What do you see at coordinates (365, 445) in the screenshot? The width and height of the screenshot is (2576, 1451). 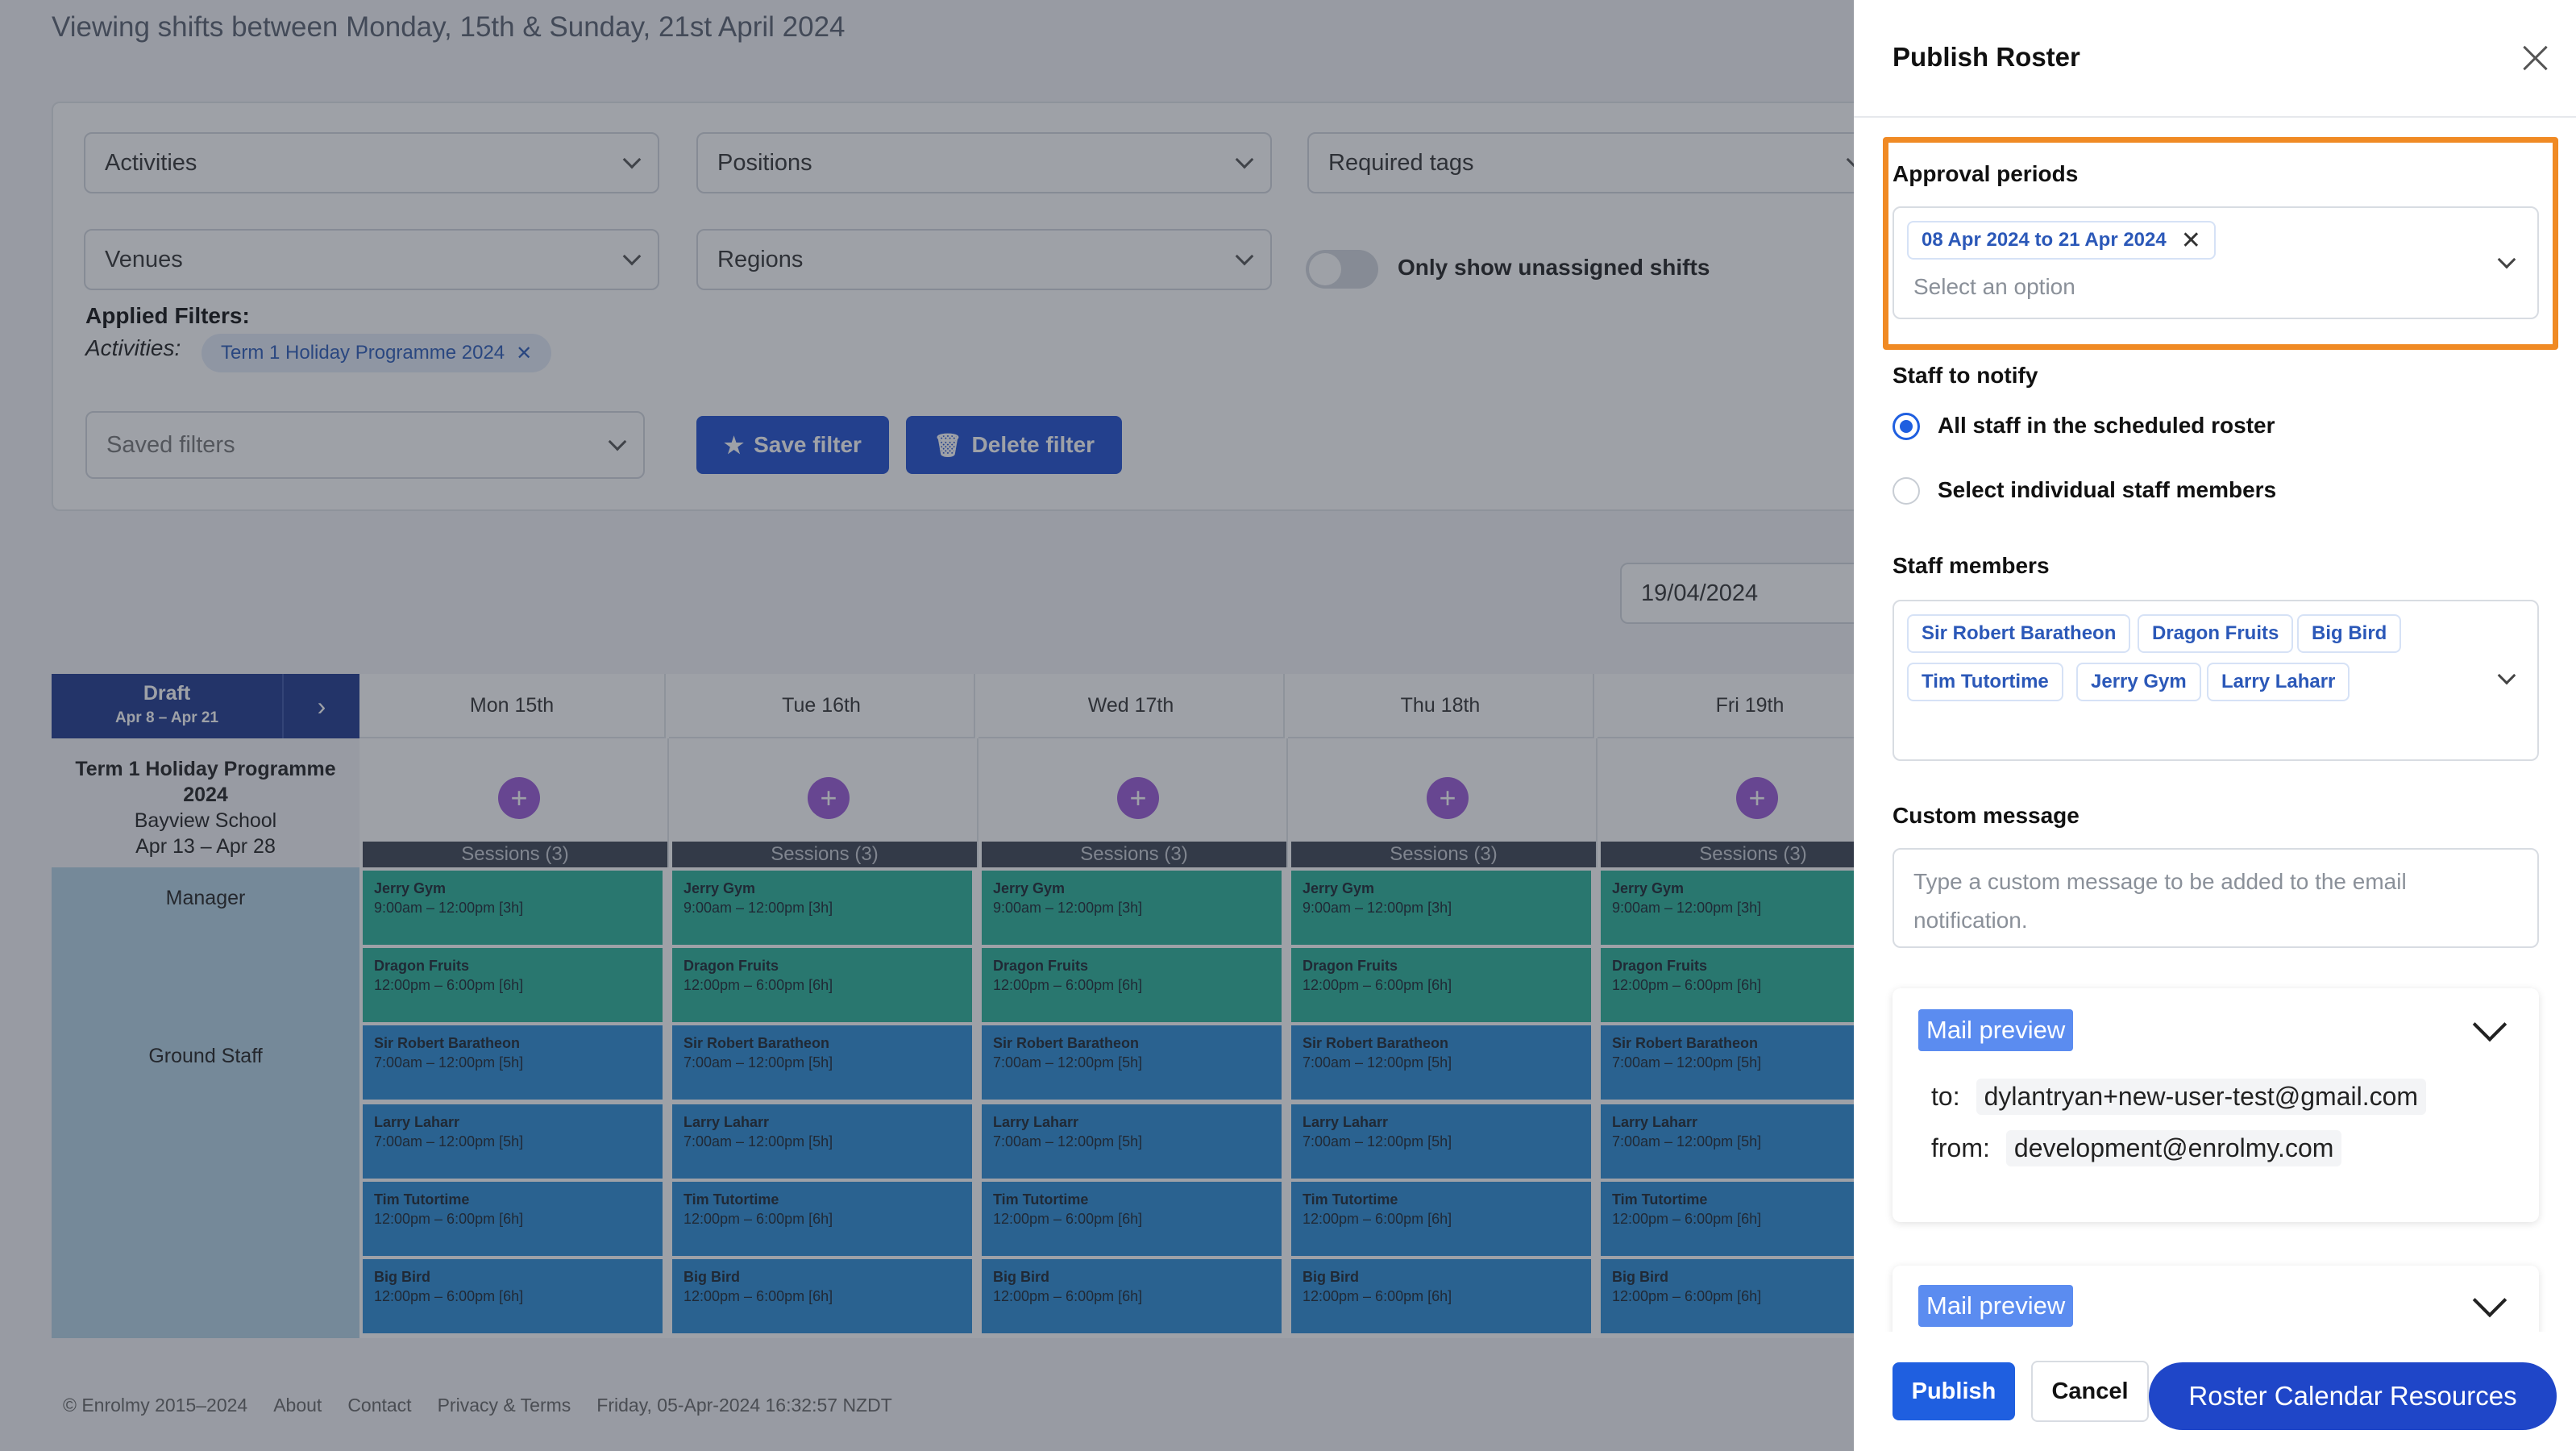 I see `saved-filters-select: Saved filters` at bounding box center [365, 445].